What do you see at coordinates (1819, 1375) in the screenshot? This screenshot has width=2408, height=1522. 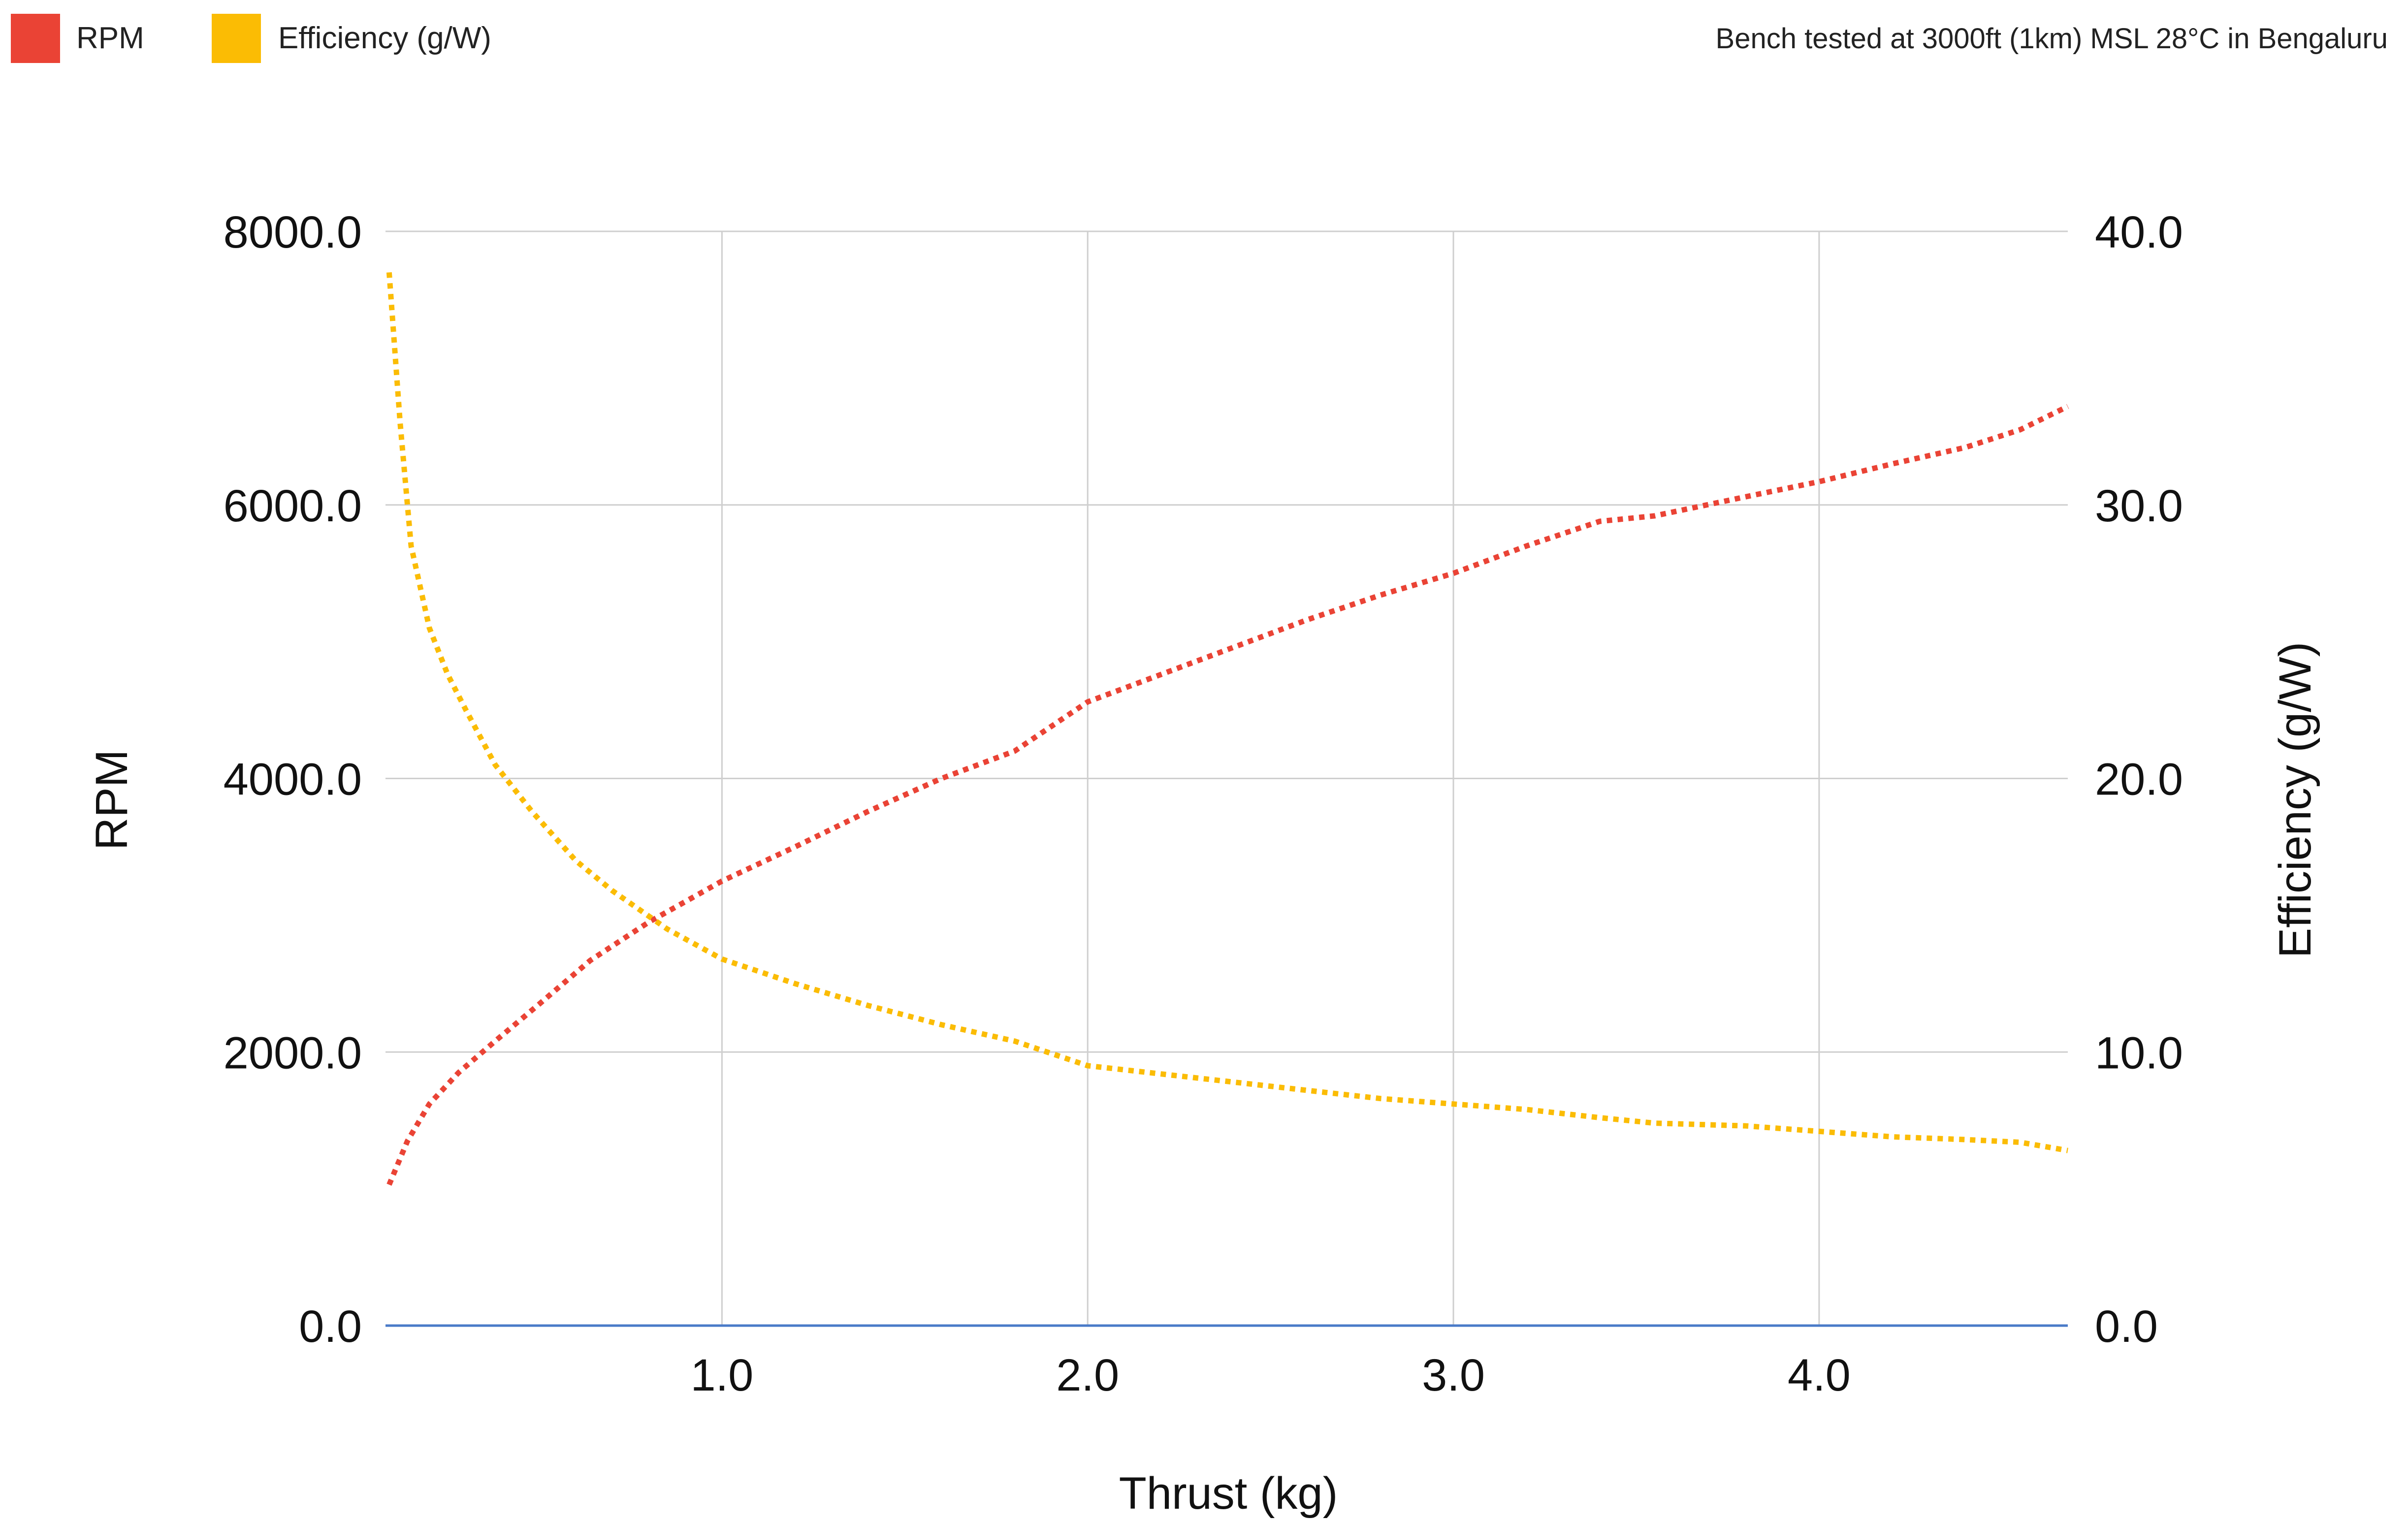 I see `x-tick-label: 4.0` at bounding box center [1819, 1375].